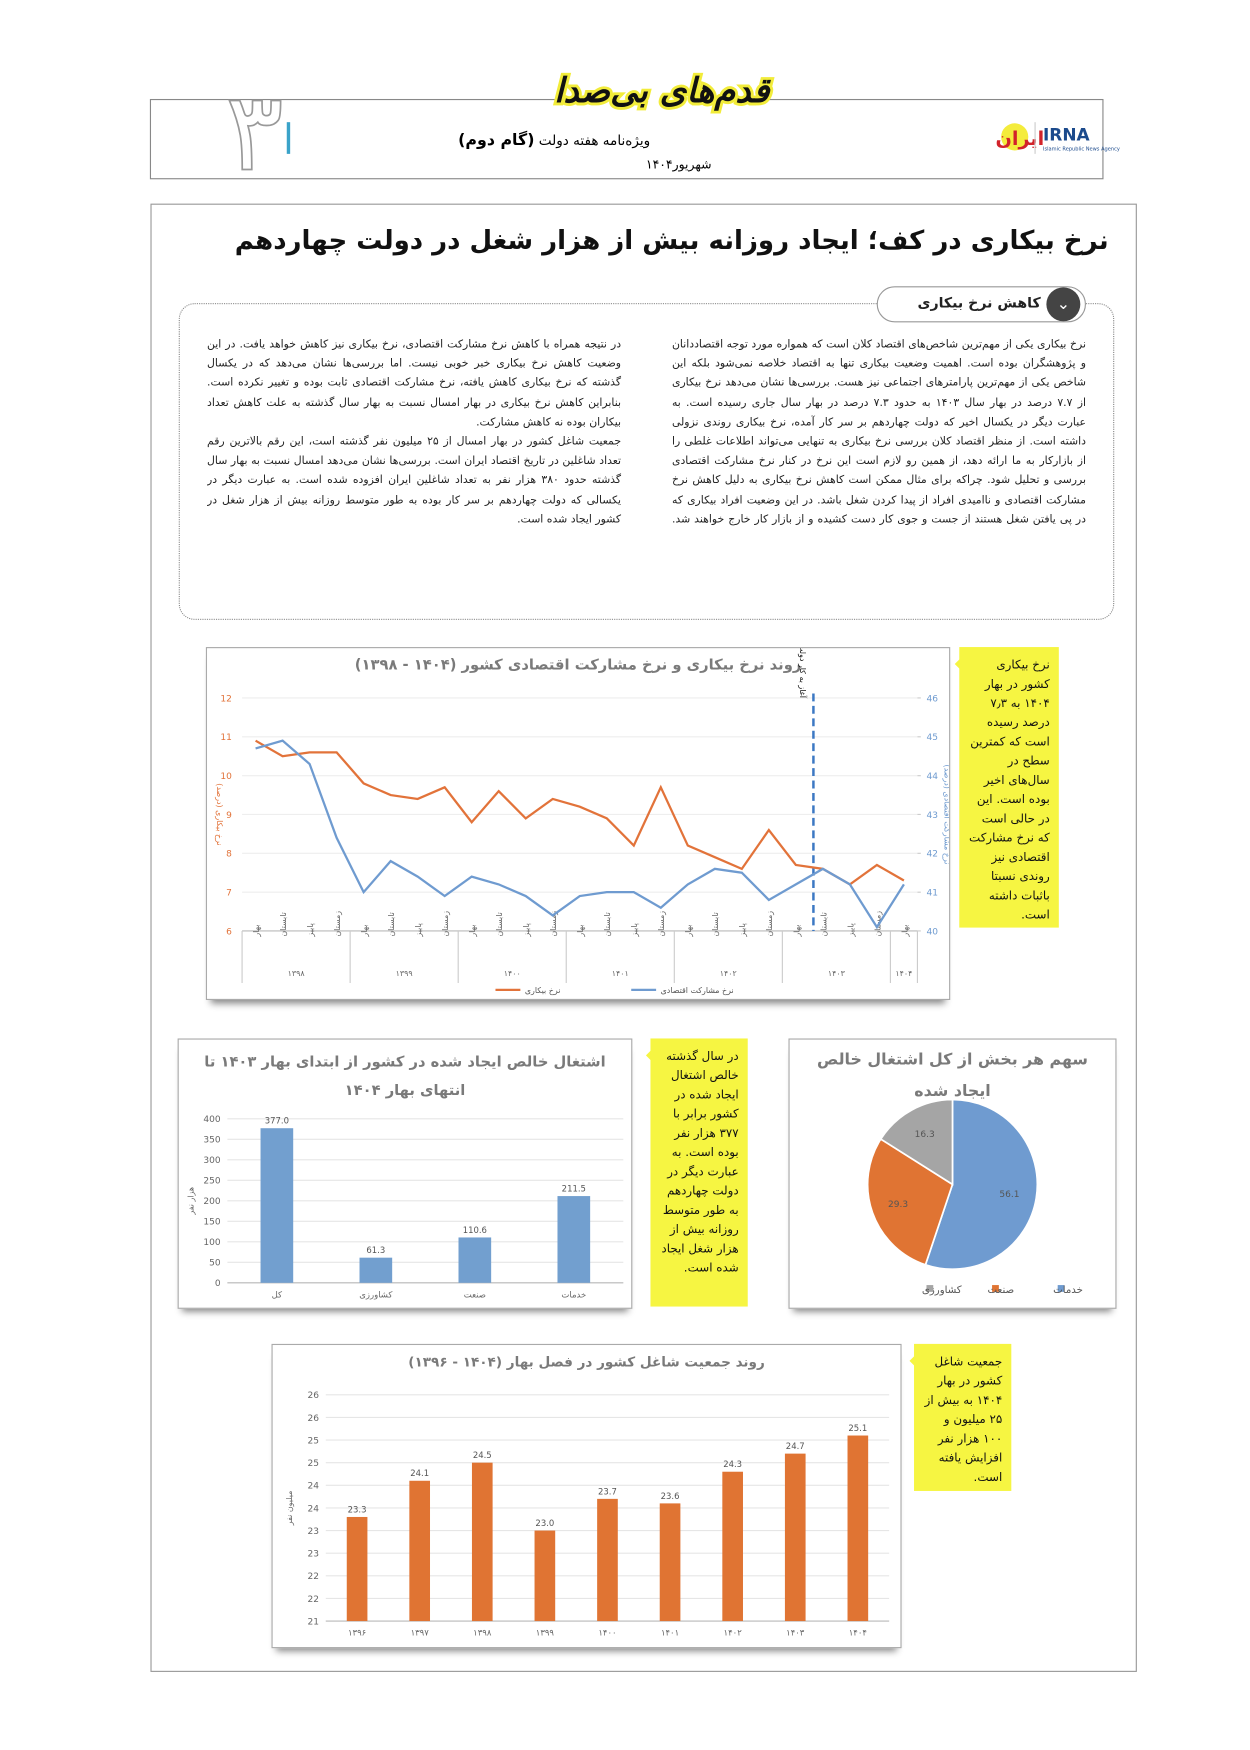 Image resolution: width=1250 pixels, height=1750 pixels. What do you see at coordinates (670, 1633) in the screenshot?
I see `x-tick-label: ۱۴۰۱` at bounding box center [670, 1633].